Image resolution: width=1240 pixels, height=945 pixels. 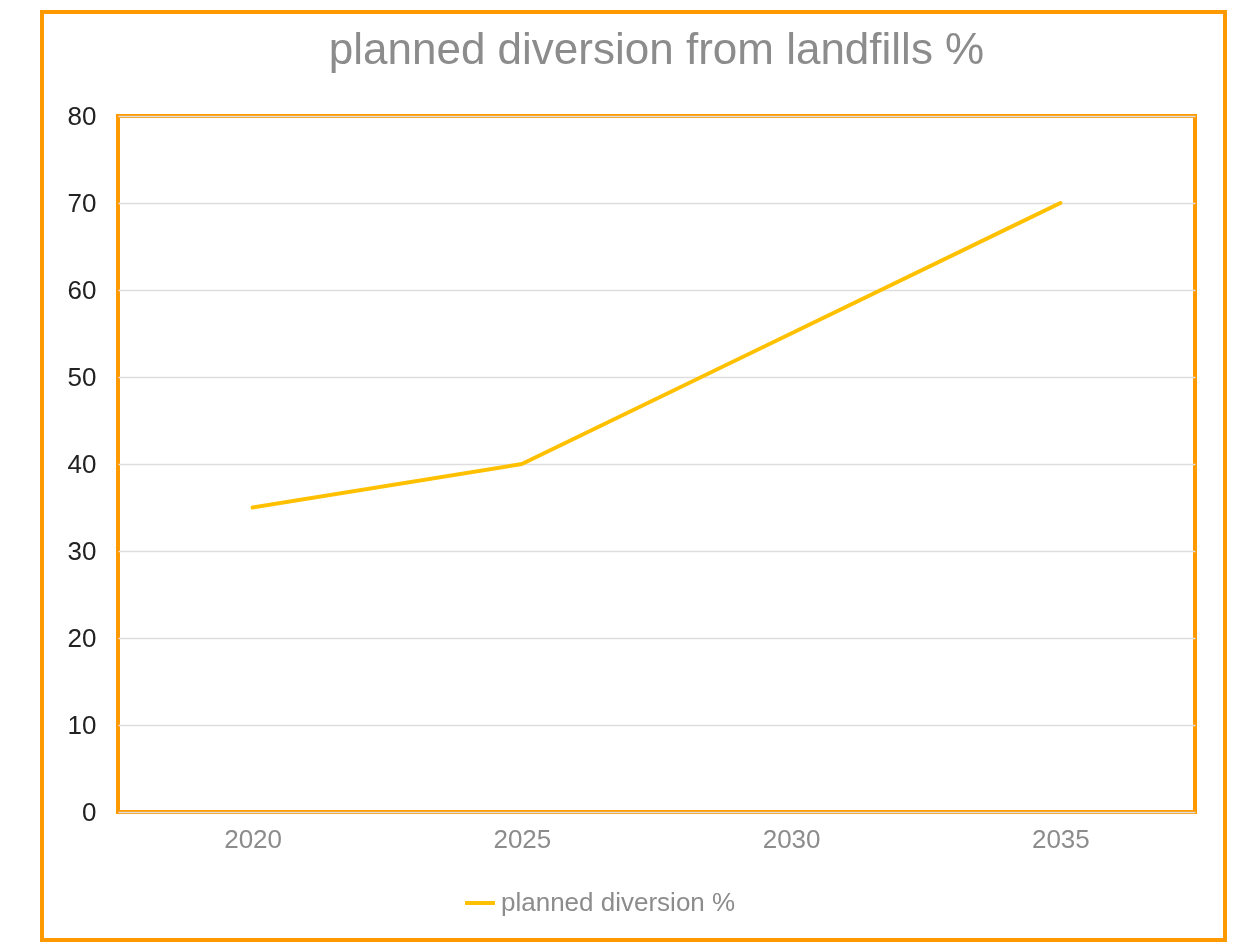 I want to click on y-tick-label: 40, so click(x=82, y=463).